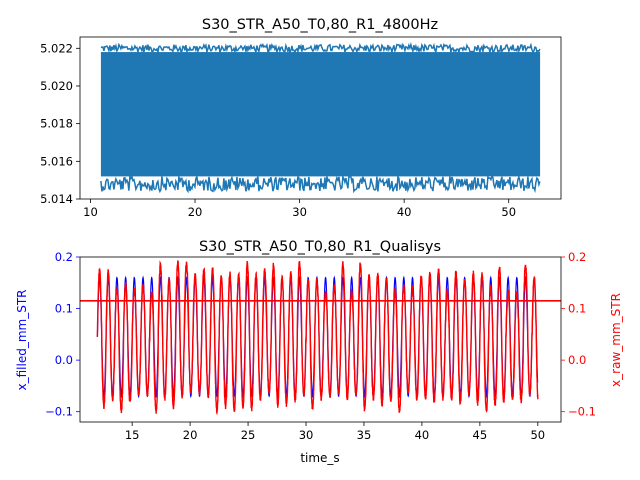 This screenshot has height=480, width=640. What do you see at coordinates (577, 257) in the screenshot?
I see `y-tick-label-right: 0.2` at bounding box center [577, 257].